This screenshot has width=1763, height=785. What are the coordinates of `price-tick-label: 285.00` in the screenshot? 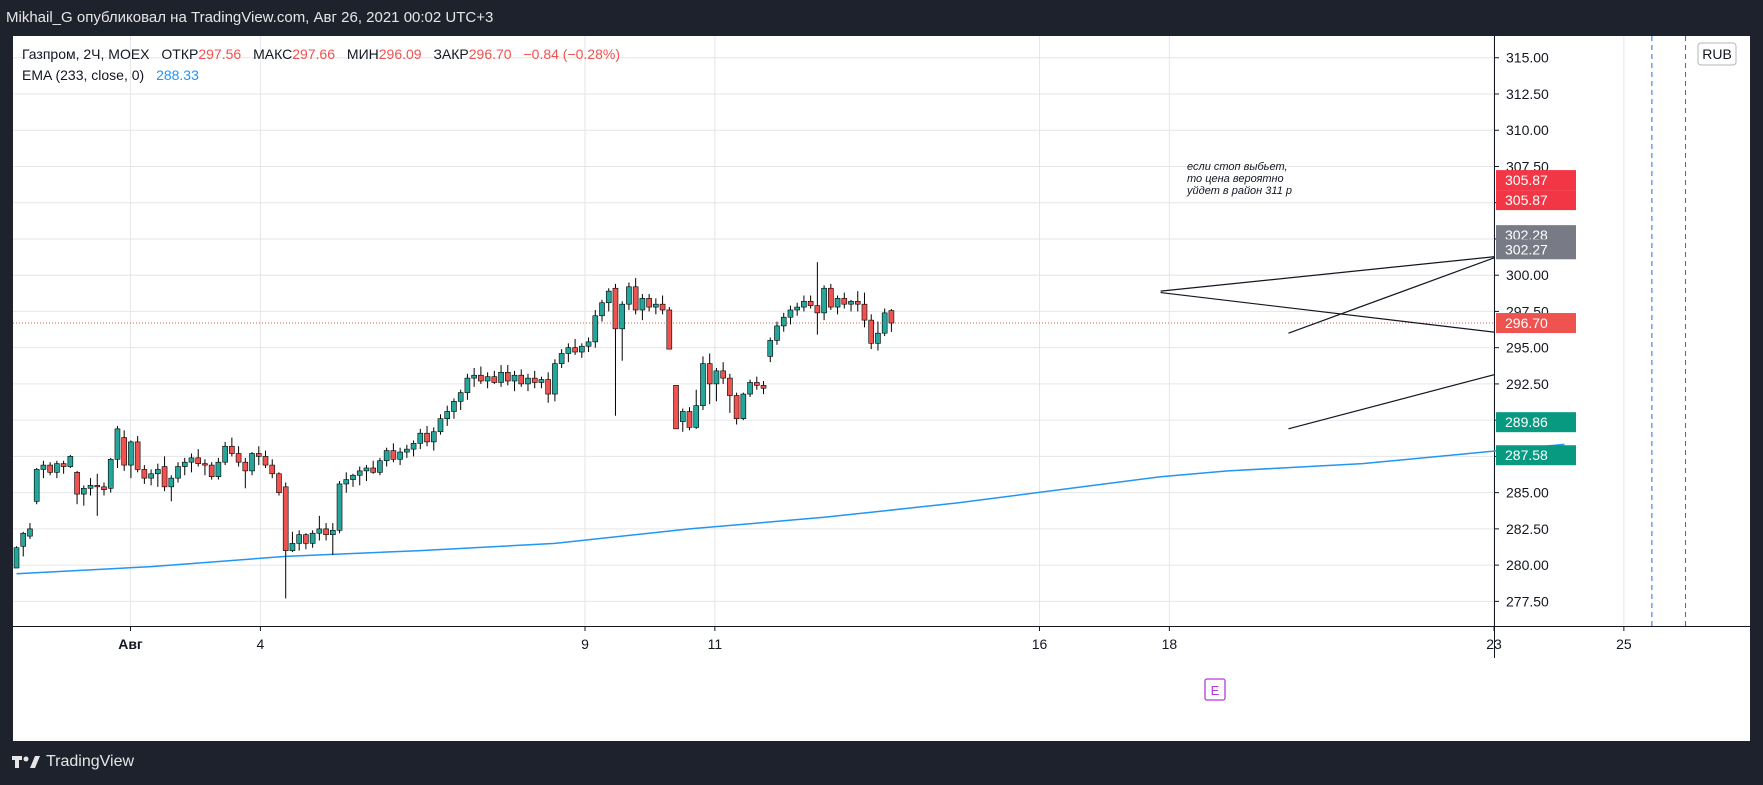 It's located at (1527, 493).